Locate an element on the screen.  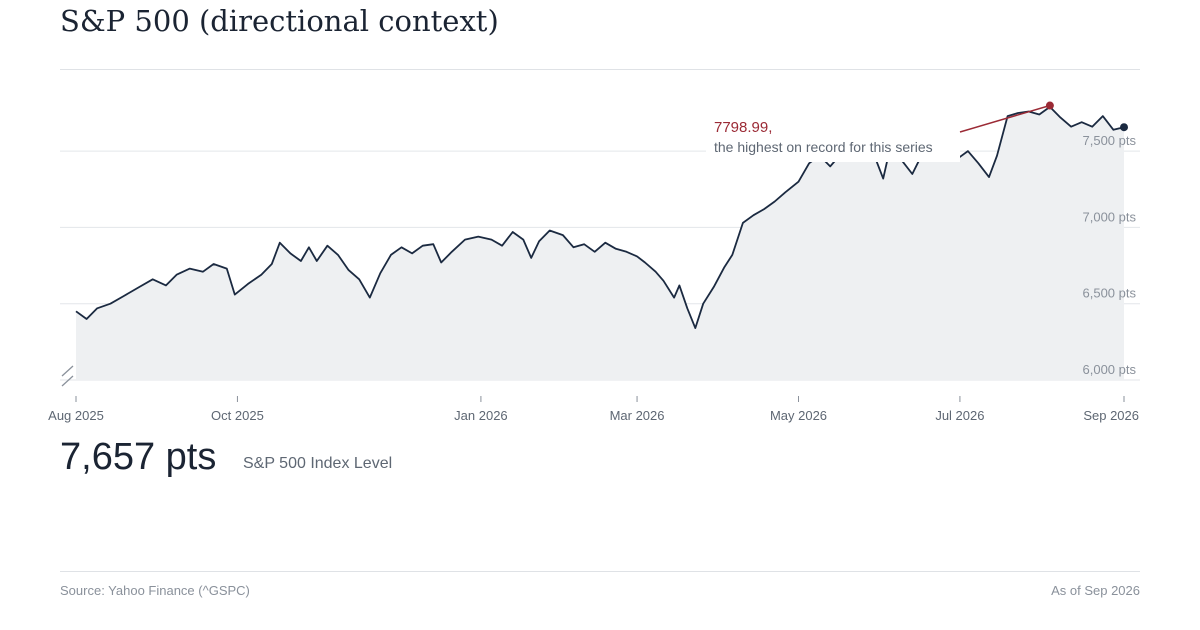
y-tick-label: 6,500 pts is located at coordinates (1110, 293).